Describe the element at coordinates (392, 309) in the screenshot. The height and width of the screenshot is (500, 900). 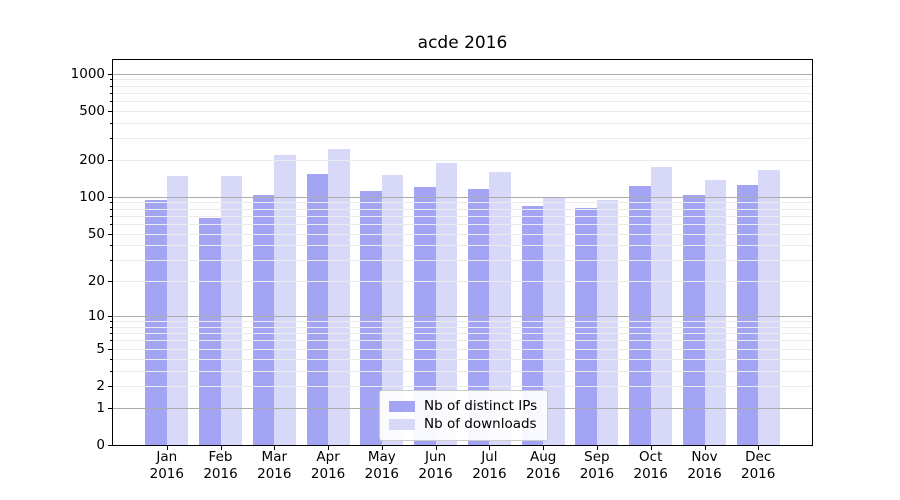
I see `bar-nb-of-downloads-may-2016` at that location.